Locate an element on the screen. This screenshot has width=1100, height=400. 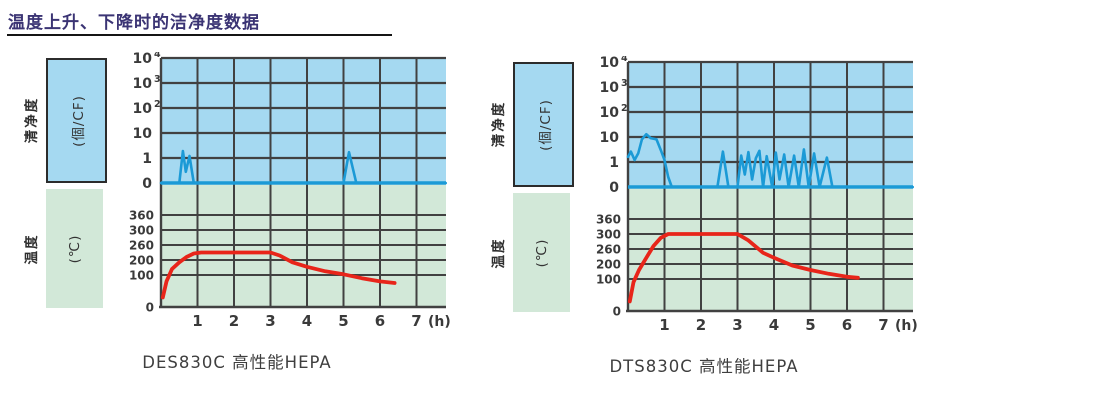
chart-caption: DES830C 高性能HEPA is located at coordinates (237, 362).